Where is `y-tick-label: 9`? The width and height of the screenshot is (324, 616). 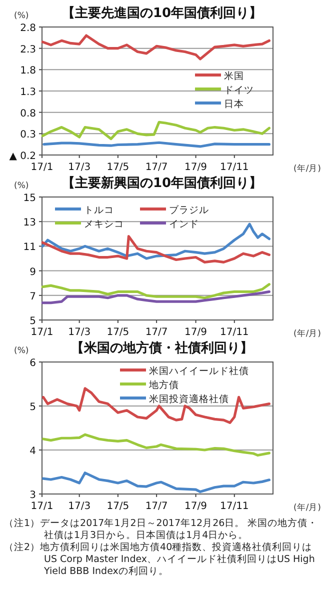 y-tick-label: 9 is located at coordinates (33, 272).